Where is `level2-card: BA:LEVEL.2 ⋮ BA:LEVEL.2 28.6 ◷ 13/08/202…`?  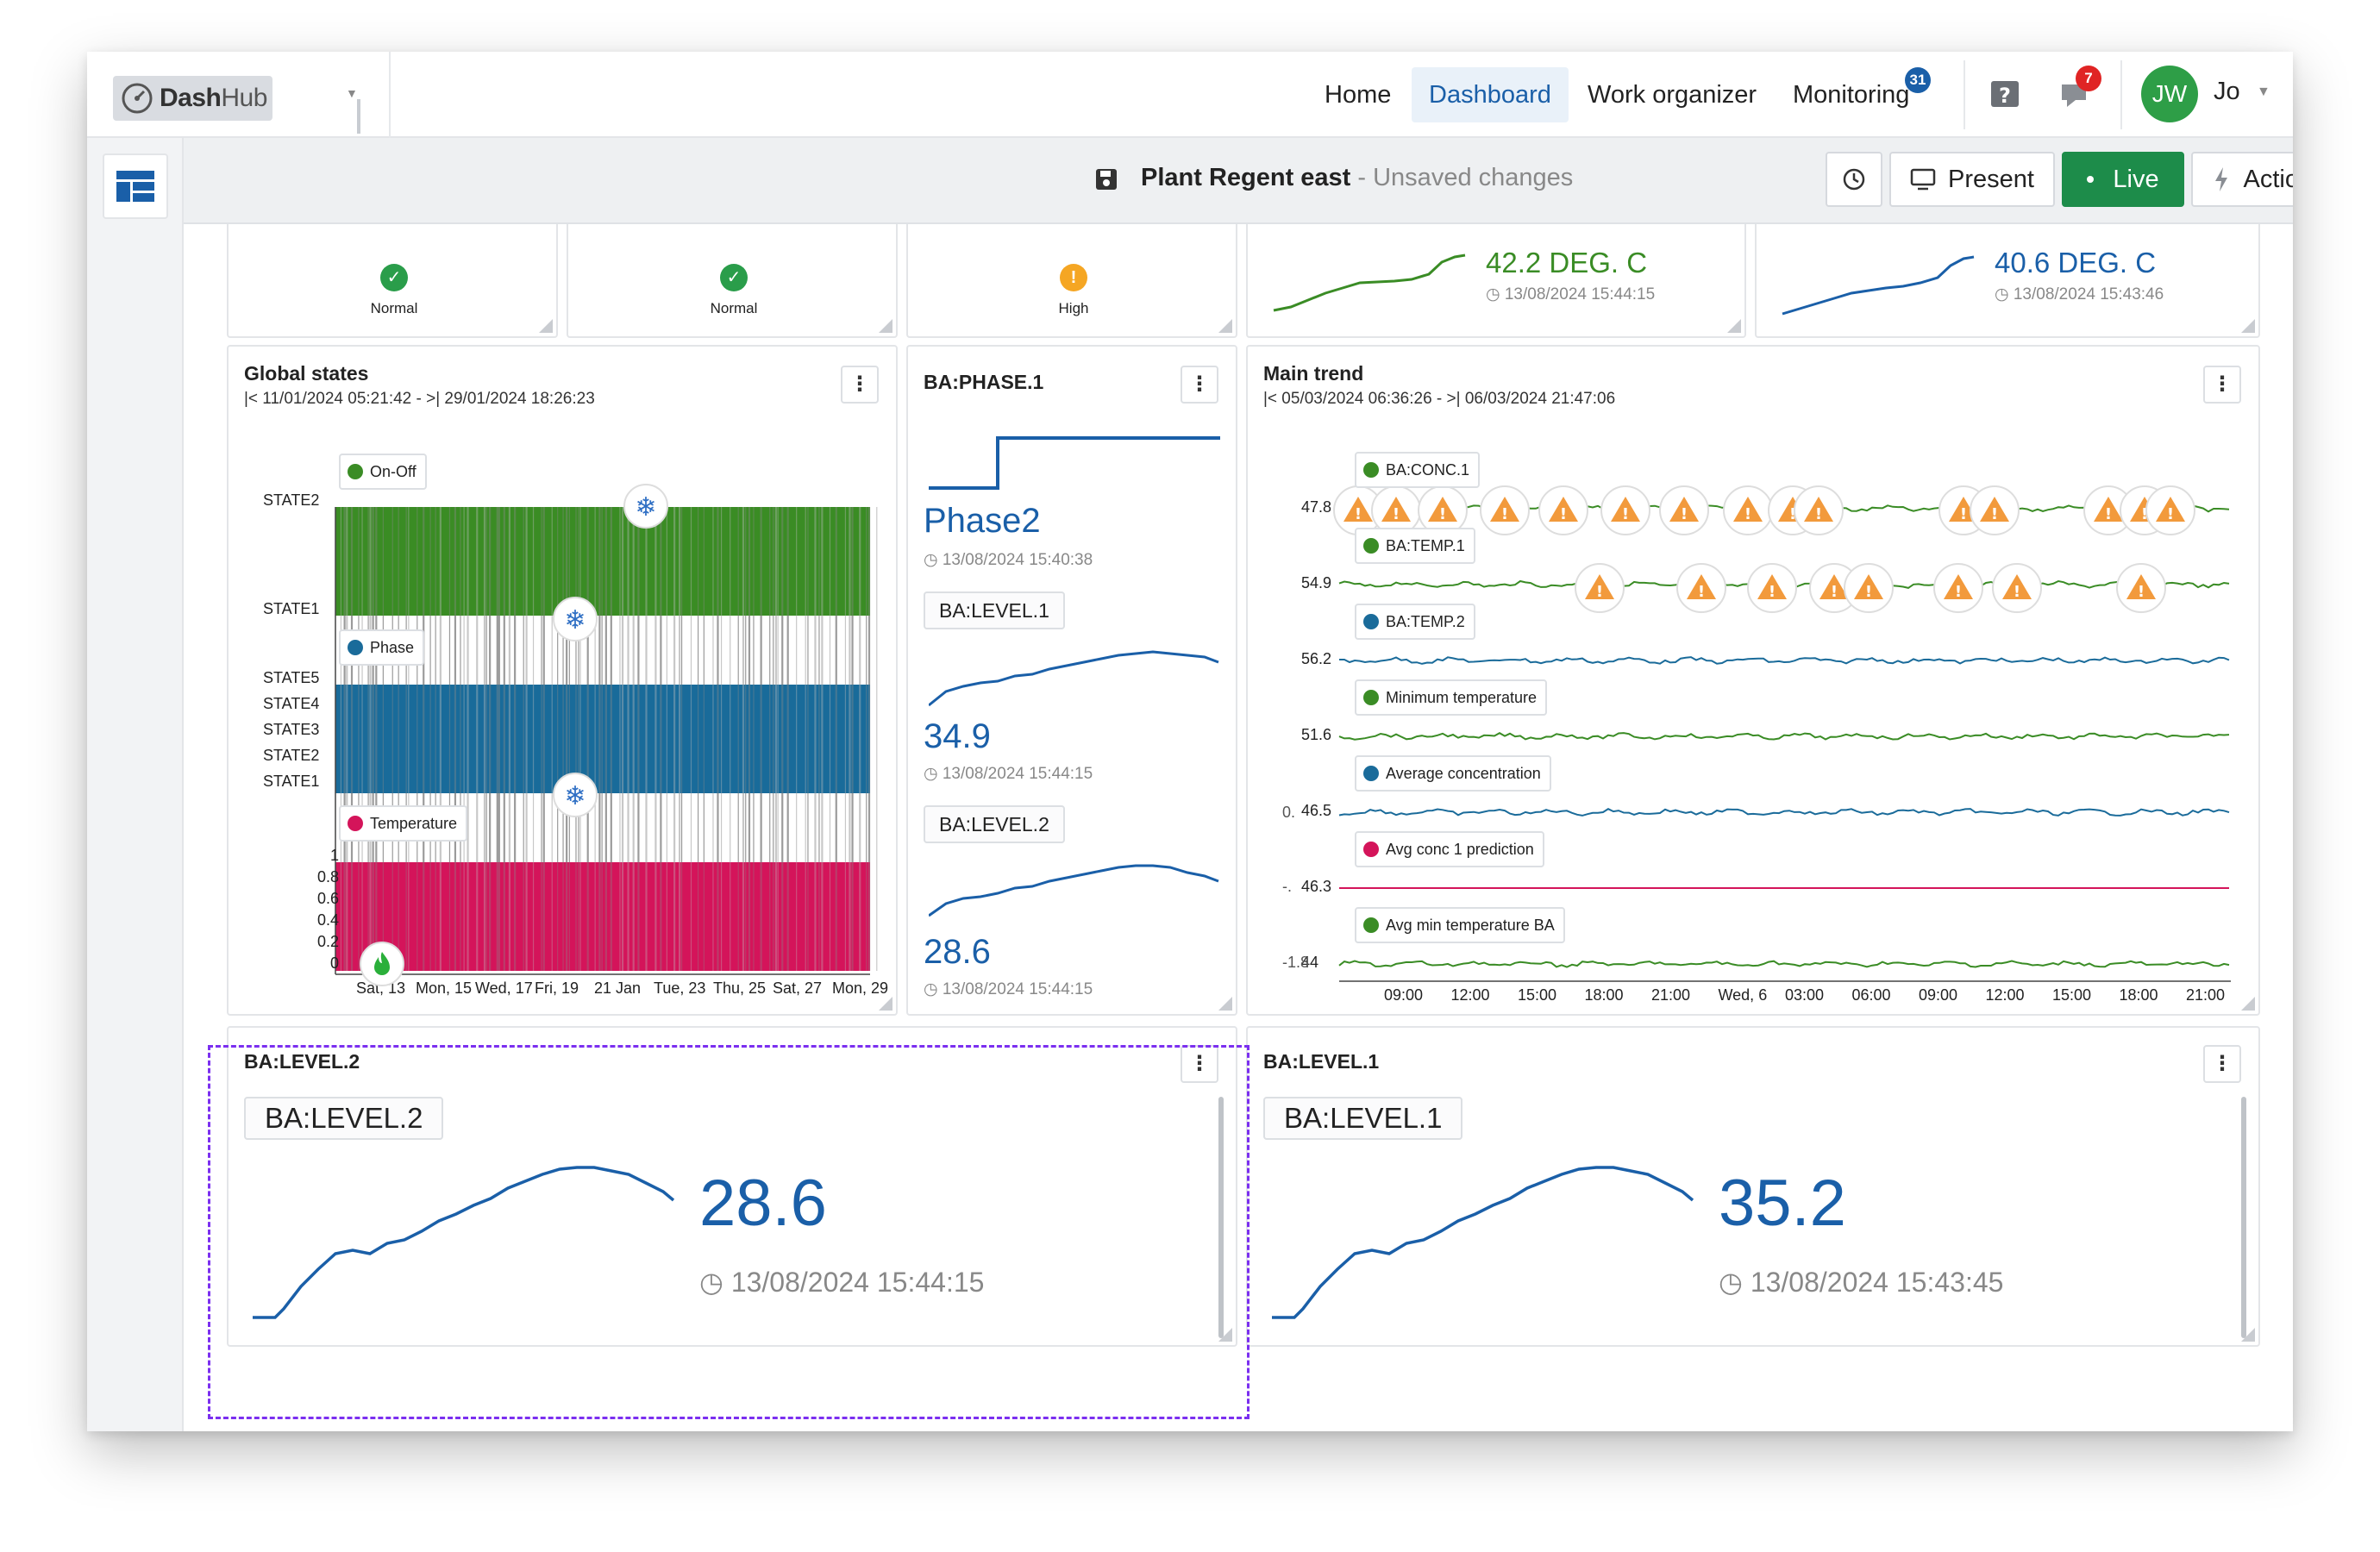
level2-card: BA:LEVEL.2 ⋮ BA:LEVEL.2 28.6 ◷ 13/08/202… is located at coordinates (732, 1186).